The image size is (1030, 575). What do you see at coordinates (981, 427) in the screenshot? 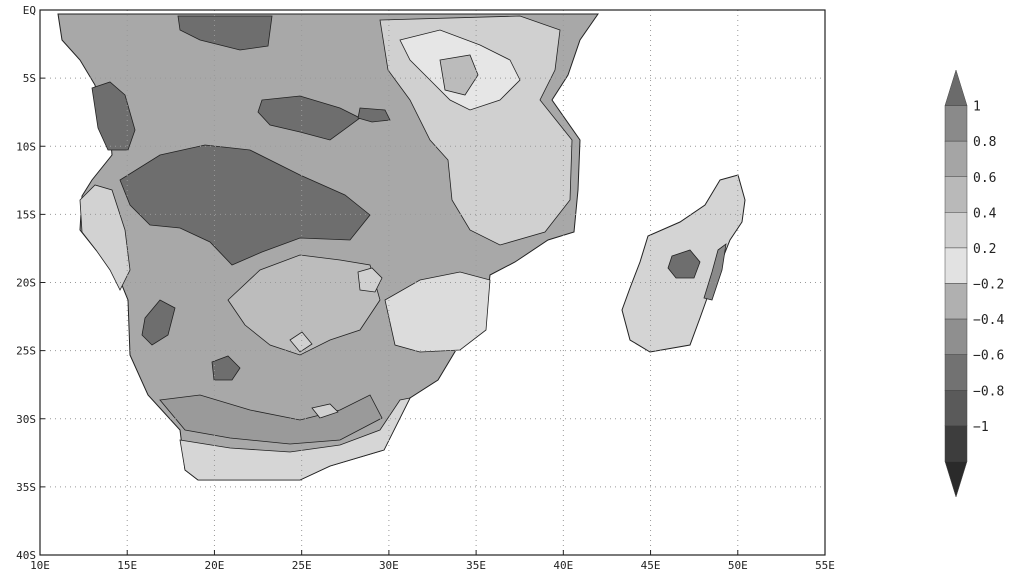
I see `colorbar-label: −1` at bounding box center [981, 427].